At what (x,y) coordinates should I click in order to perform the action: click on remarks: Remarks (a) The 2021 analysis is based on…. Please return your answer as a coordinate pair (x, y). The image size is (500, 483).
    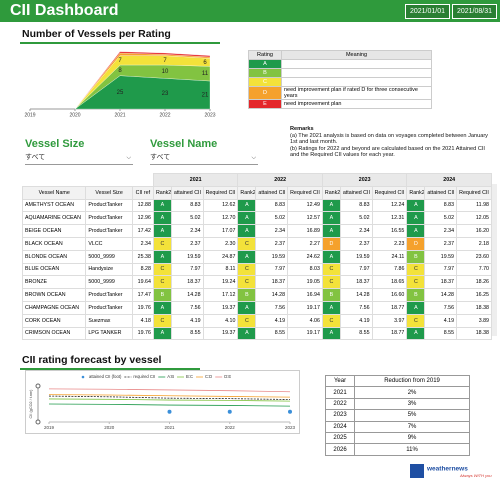
    Looking at the image, I should click on (392, 142).